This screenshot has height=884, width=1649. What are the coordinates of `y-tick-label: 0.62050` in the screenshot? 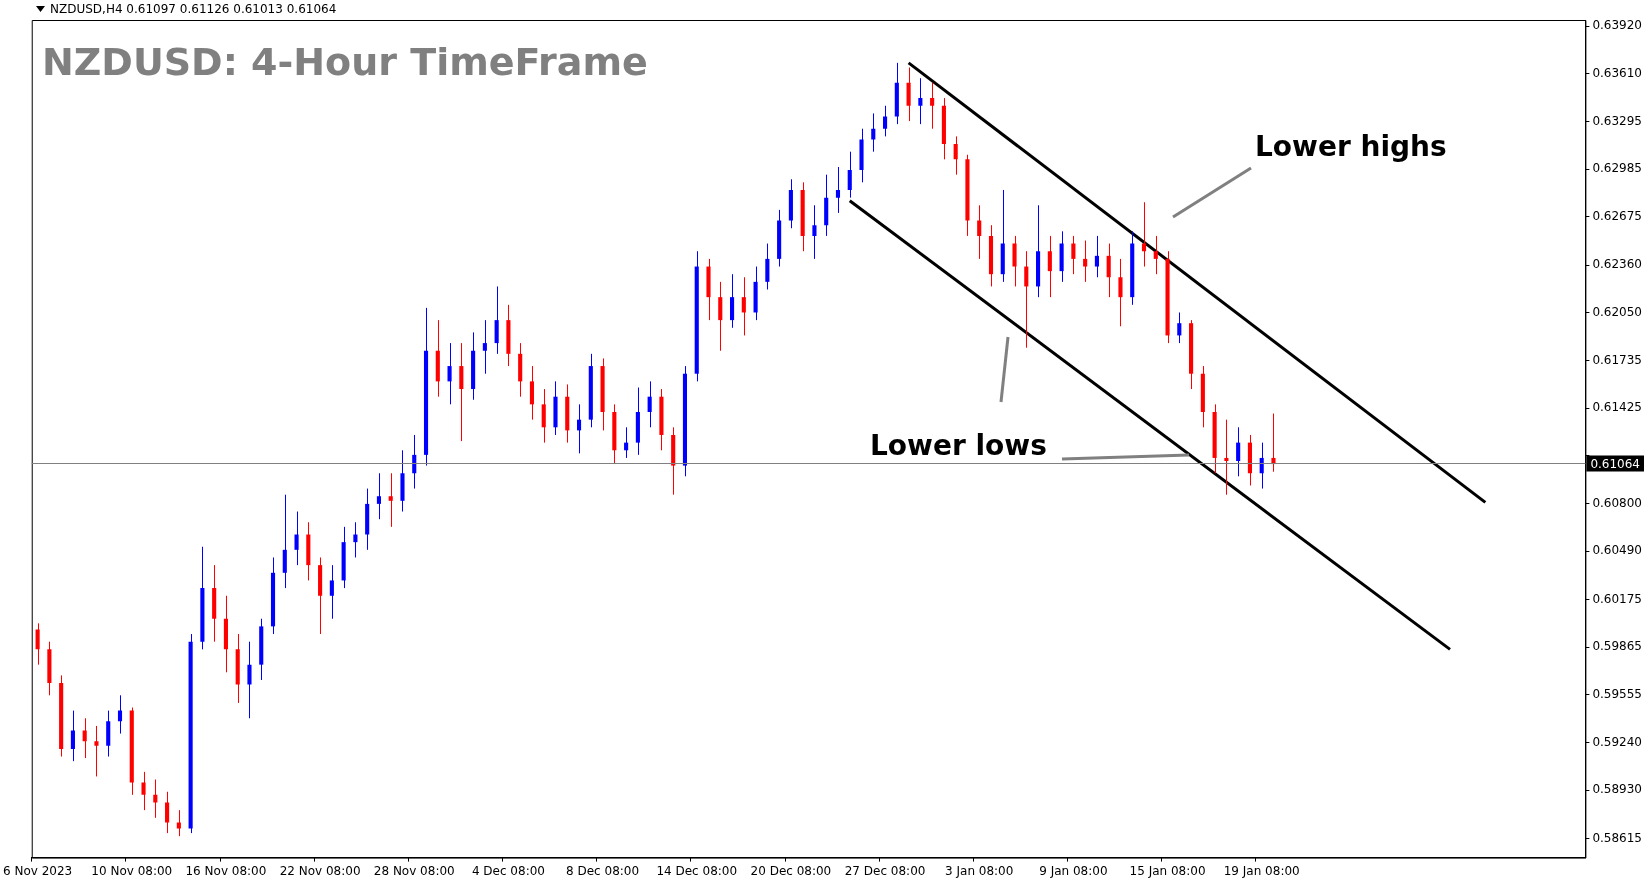 It's located at (1617, 311).